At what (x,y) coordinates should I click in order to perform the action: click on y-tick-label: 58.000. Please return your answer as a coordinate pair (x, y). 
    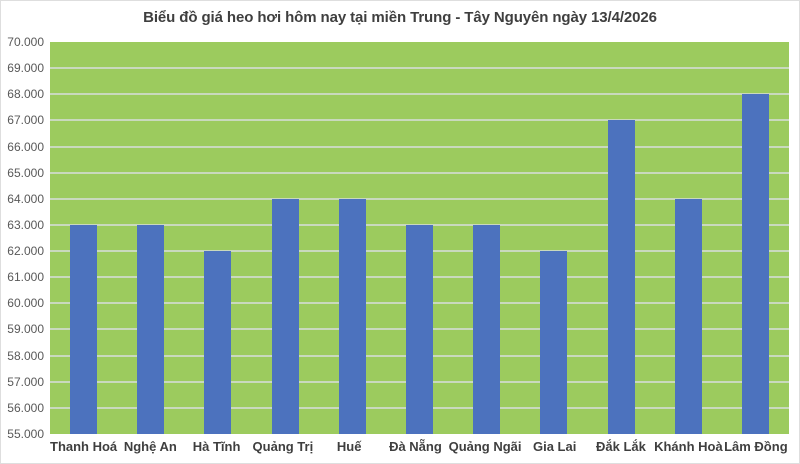
    Looking at the image, I should click on (25, 355).